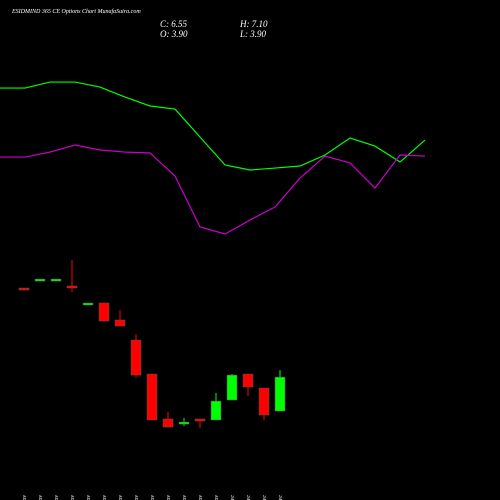 The image size is (500, 500). Describe the element at coordinates (137, 497) in the screenshot. I see `x-tick-label: 21 Nov` at that location.